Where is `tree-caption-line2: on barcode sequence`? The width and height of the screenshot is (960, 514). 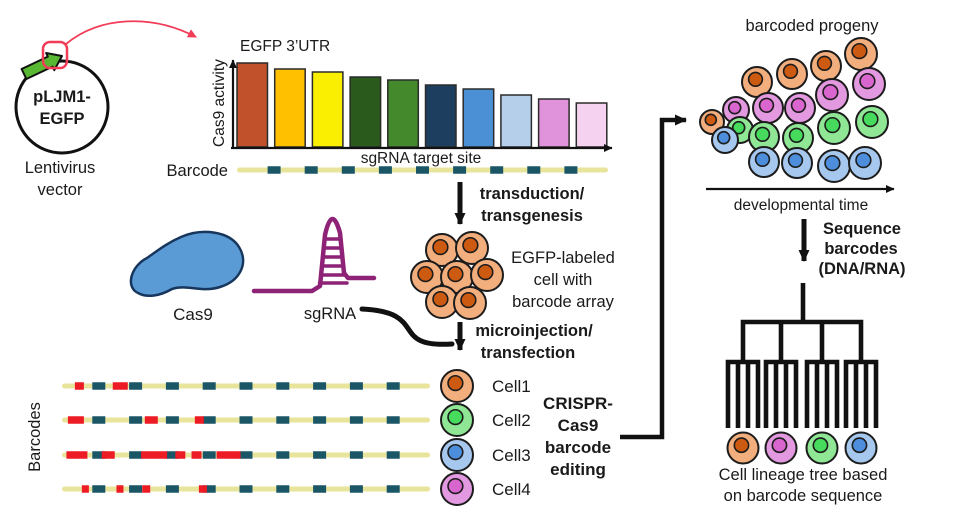 tree-caption-line2: on barcode sequence is located at coordinates (803, 496).